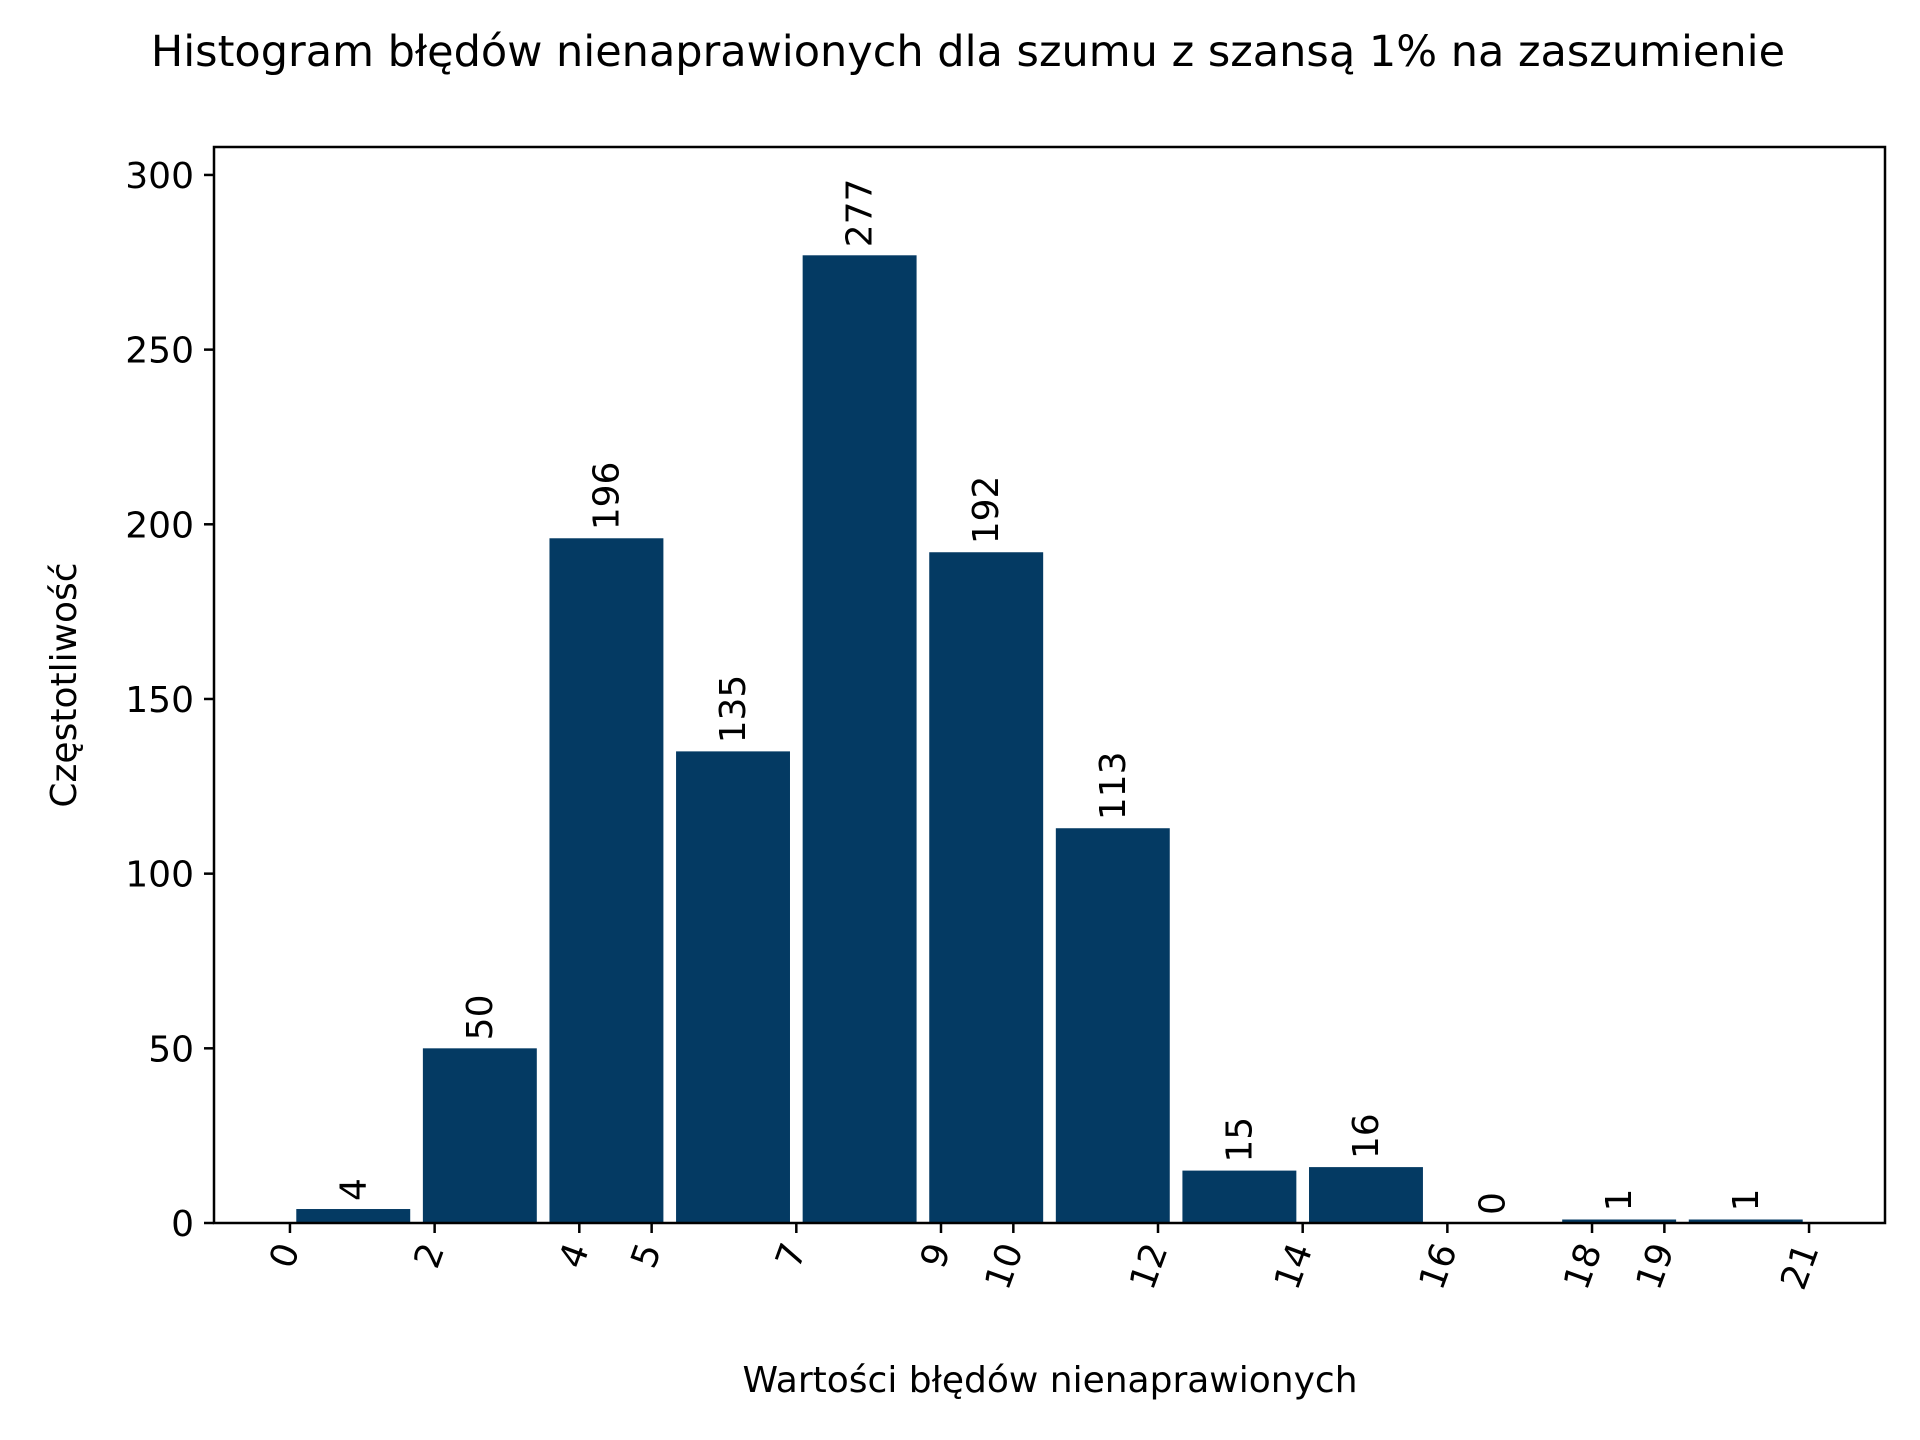  What do you see at coordinates (430, 1256) in the screenshot?
I see `x-tick-label: 2` at bounding box center [430, 1256].